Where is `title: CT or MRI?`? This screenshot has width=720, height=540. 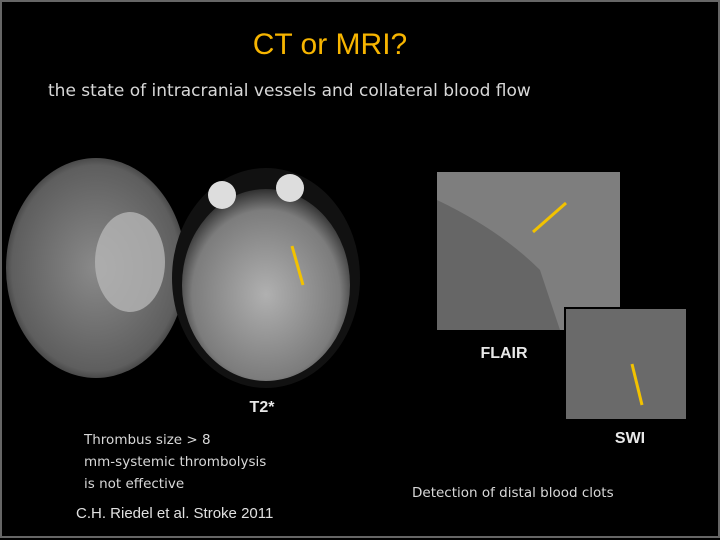
title: CT or MRI? is located at coordinates (330, 44).